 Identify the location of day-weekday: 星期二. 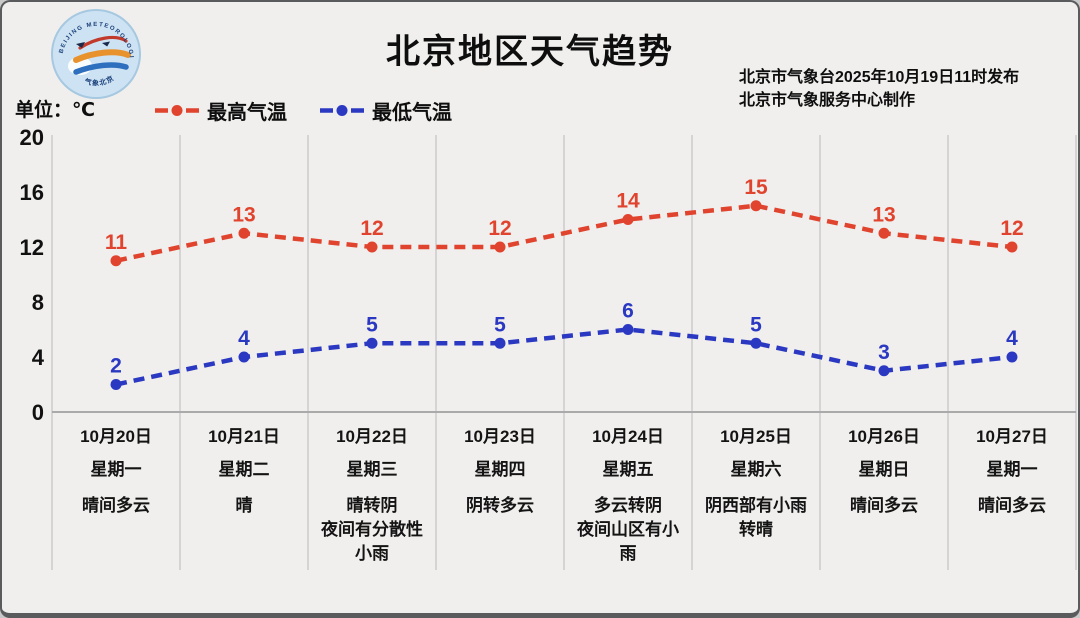
(244, 469).